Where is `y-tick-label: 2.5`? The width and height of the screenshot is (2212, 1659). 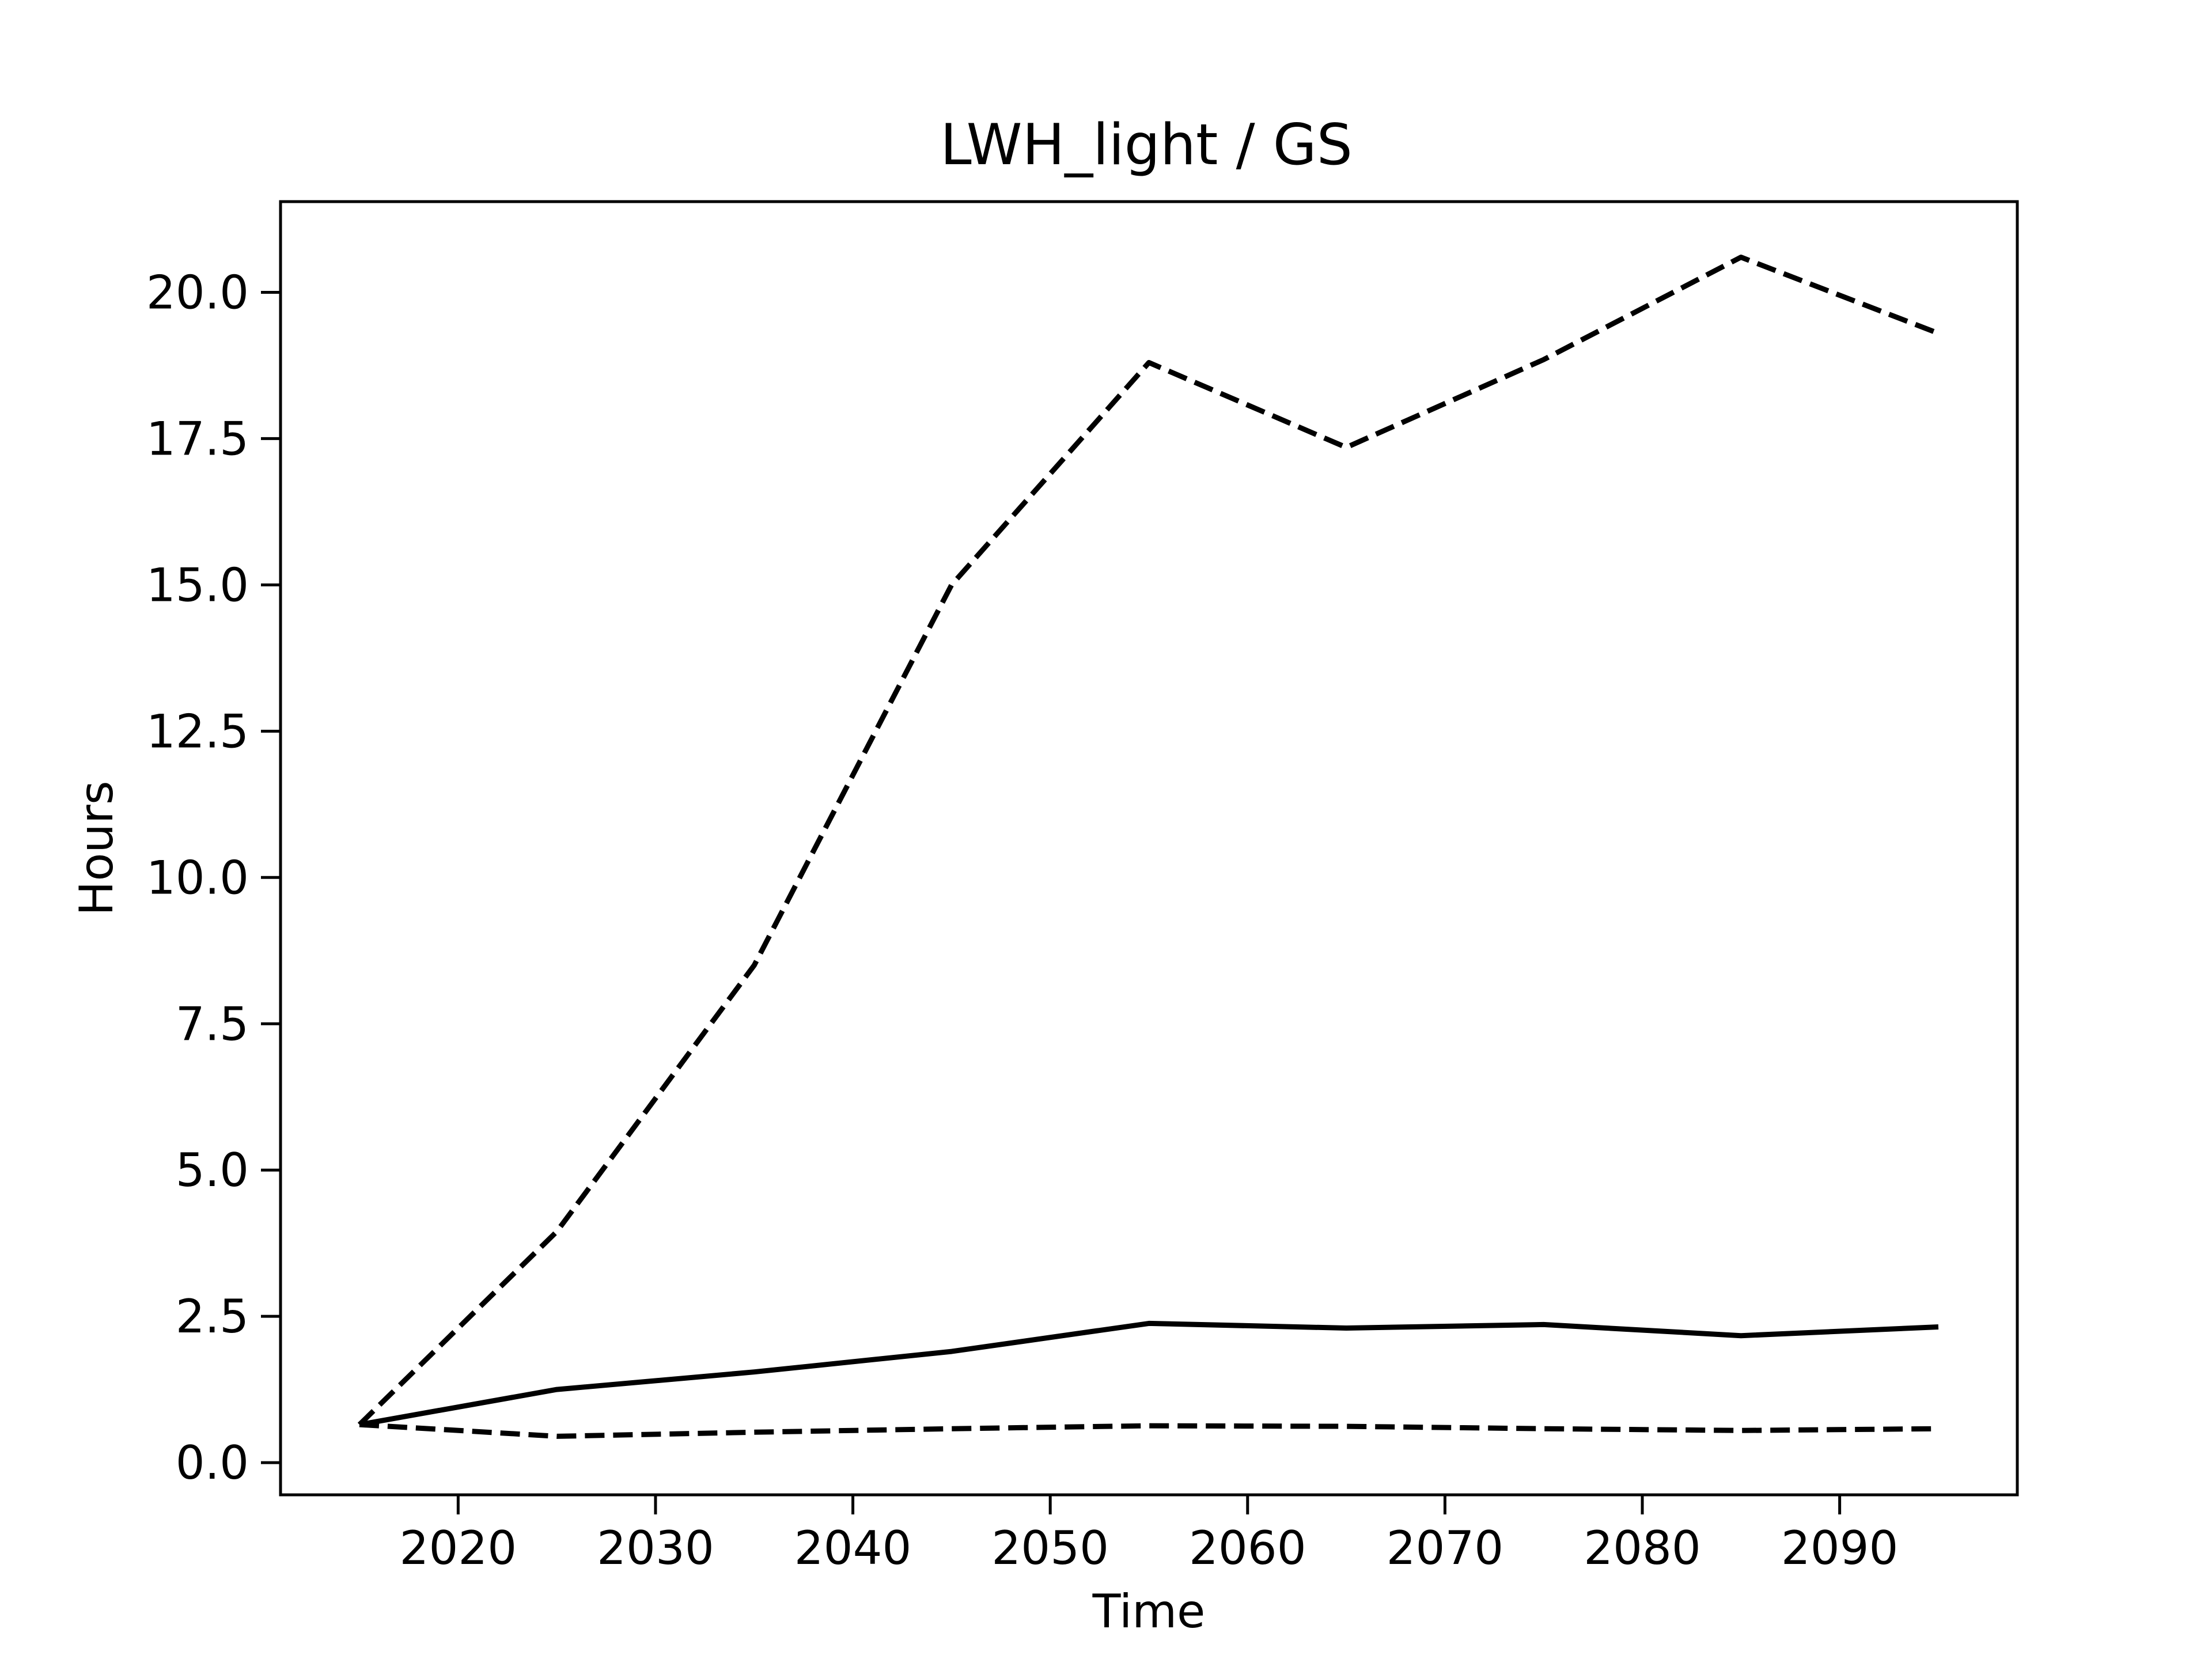
y-tick-label: 2.5 is located at coordinates (212, 1316).